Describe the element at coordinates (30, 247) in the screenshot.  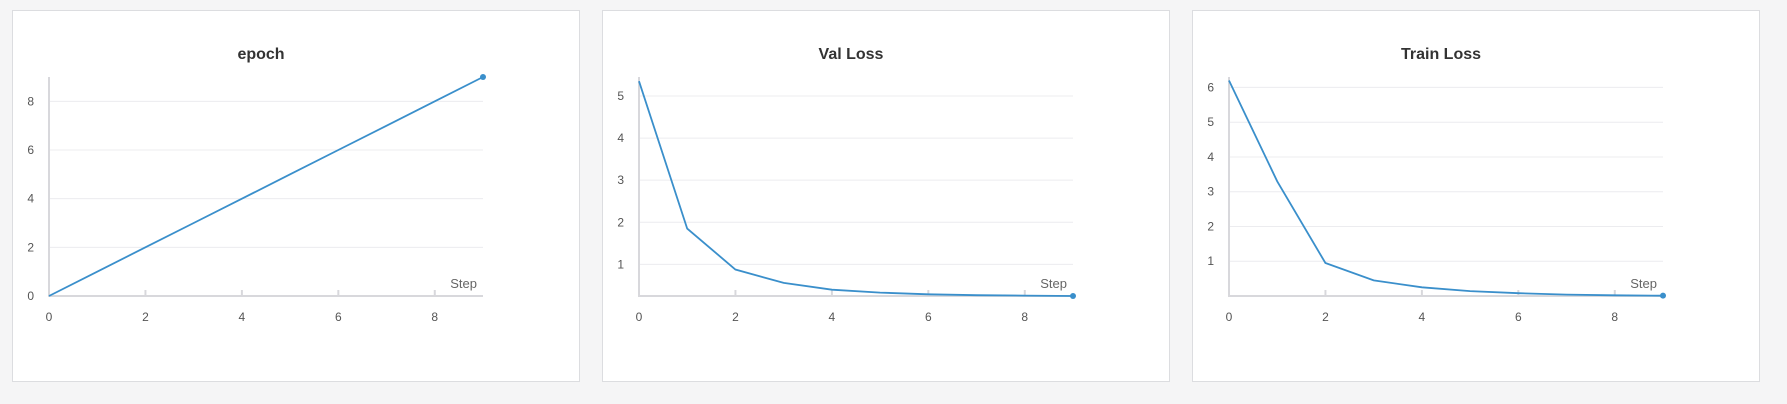
I see `epoch-y-tick-label: 2` at that location.